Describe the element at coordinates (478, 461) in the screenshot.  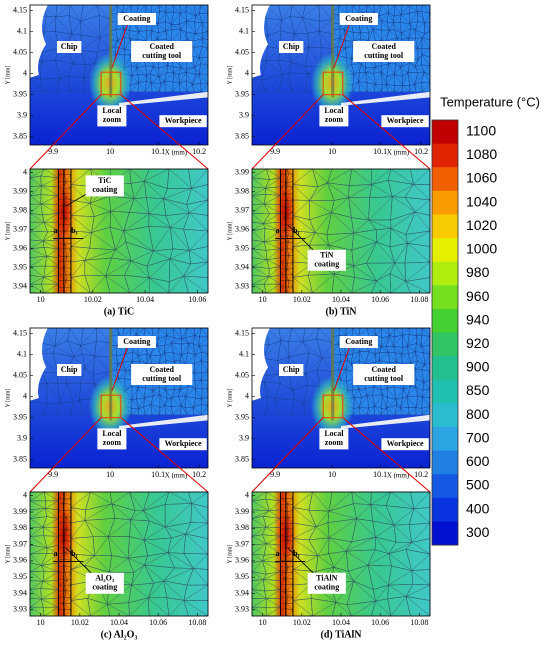
I see `legend-label: 600` at that location.